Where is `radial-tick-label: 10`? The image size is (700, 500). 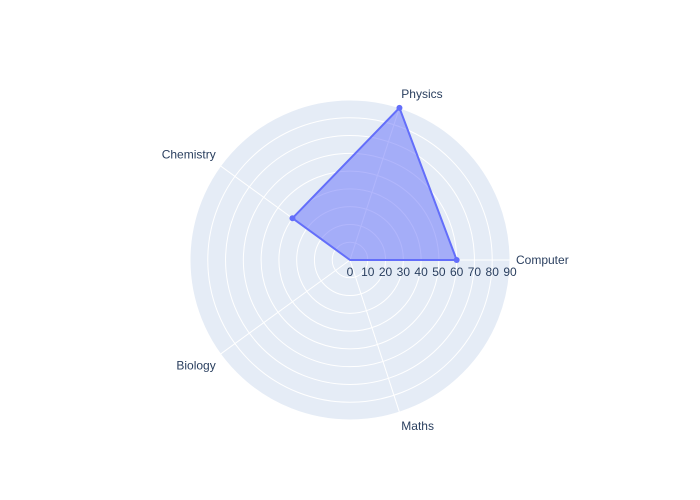 radial-tick-label: 10 is located at coordinates (368, 272).